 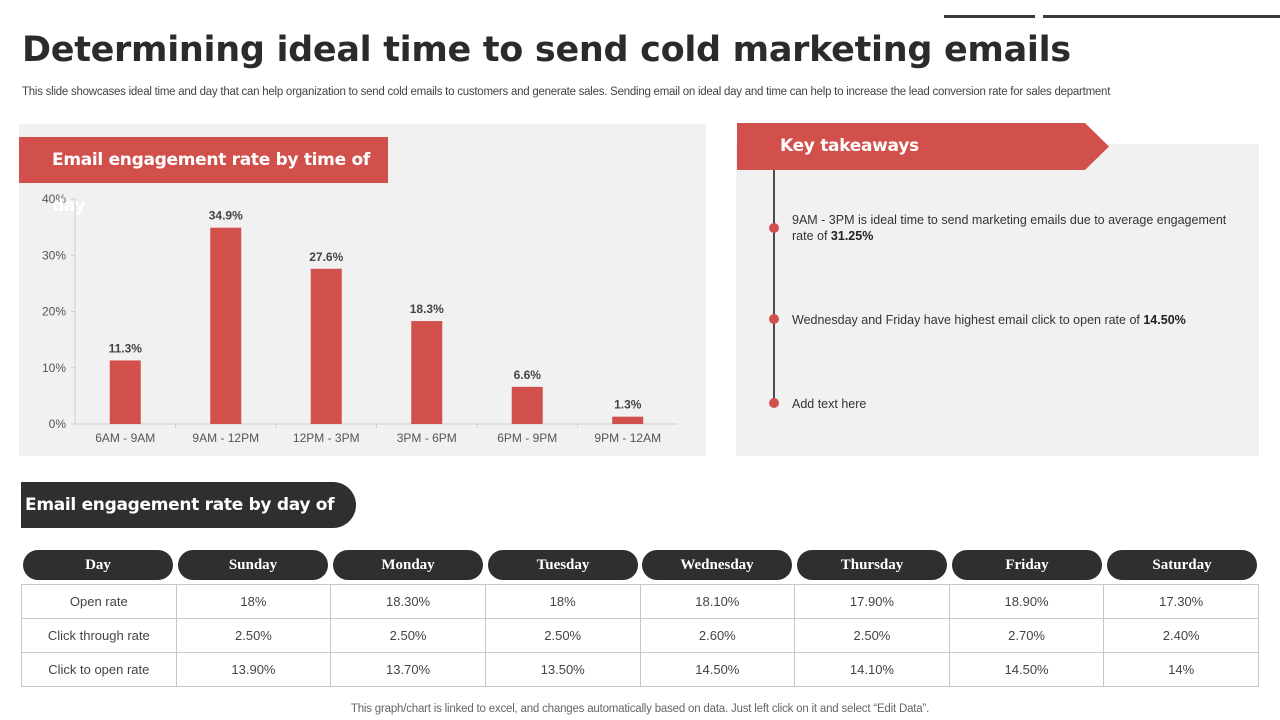 What do you see at coordinates (225, 438) in the screenshot?
I see `x-tick-label: 9AM - 12PM` at bounding box center [225, 438].